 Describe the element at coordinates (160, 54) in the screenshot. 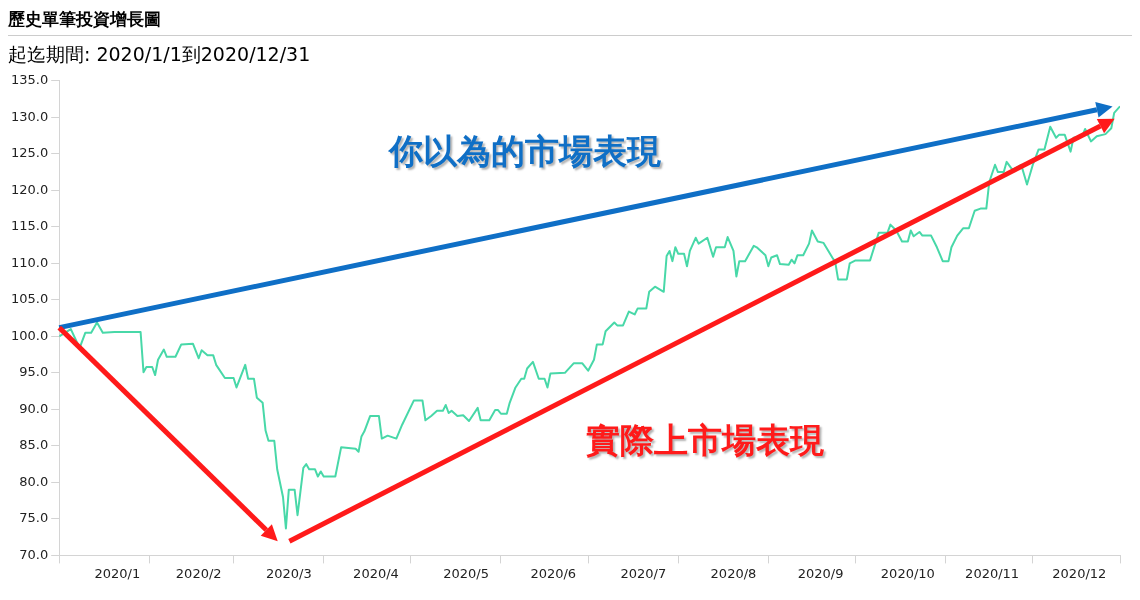

I see `chart-subtitle: 起迄期間: 2020/1/1到2020/12/31` at that location.